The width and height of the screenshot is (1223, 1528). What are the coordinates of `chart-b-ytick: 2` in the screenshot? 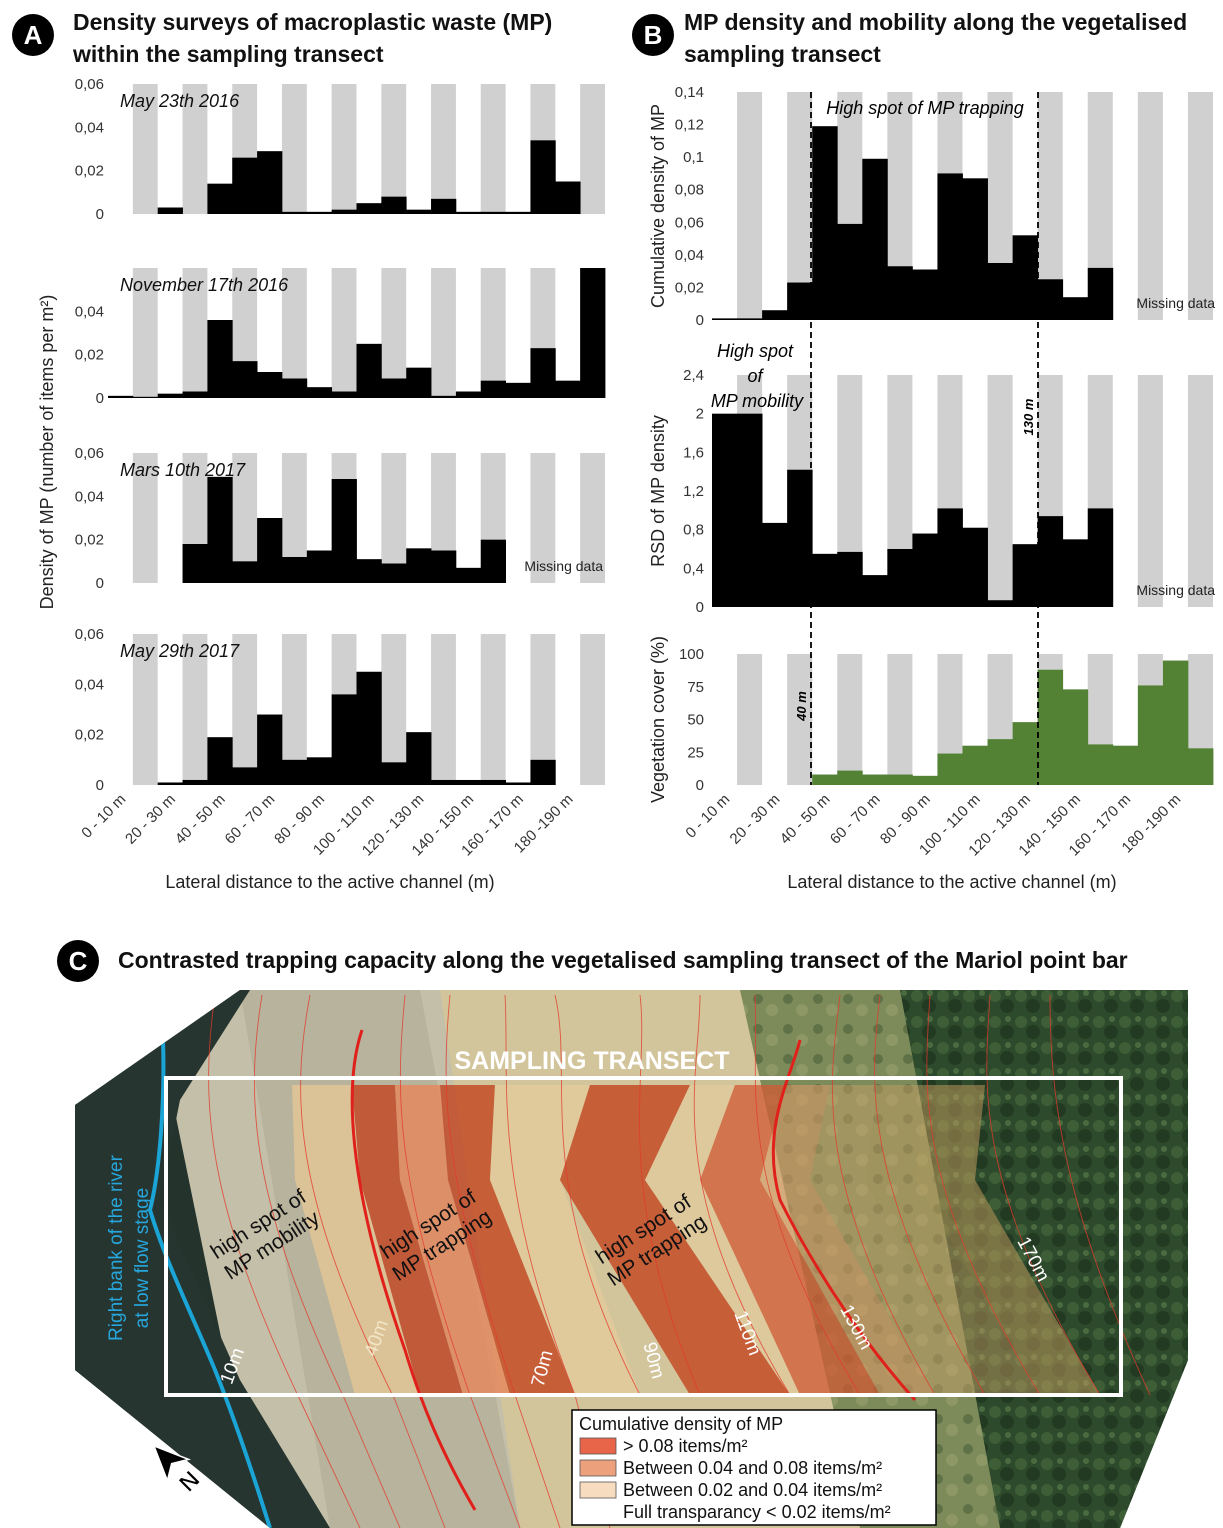 It's located at (700, 414).